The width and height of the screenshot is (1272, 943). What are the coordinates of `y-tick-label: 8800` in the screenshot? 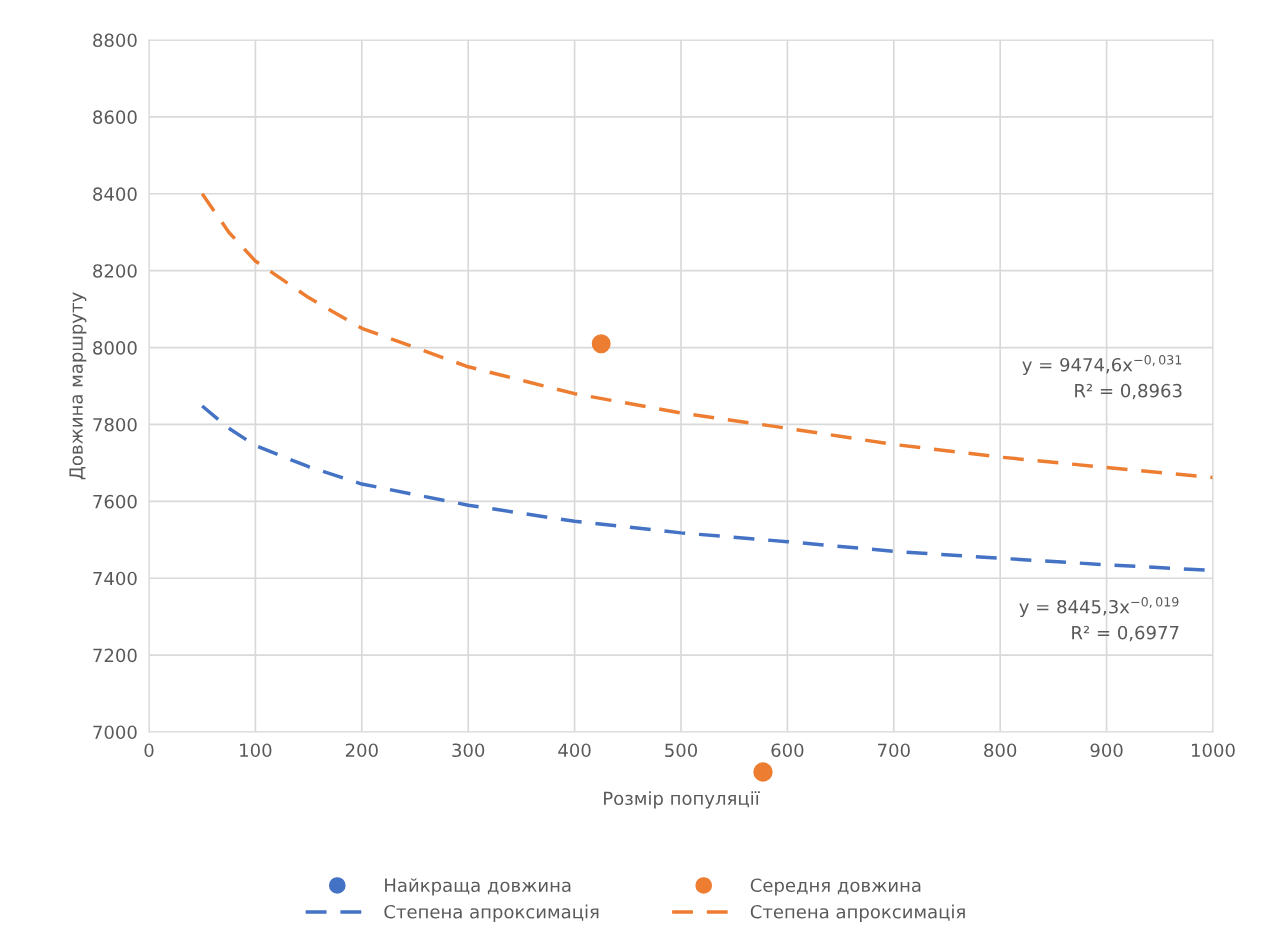 It's located at (115, 40).